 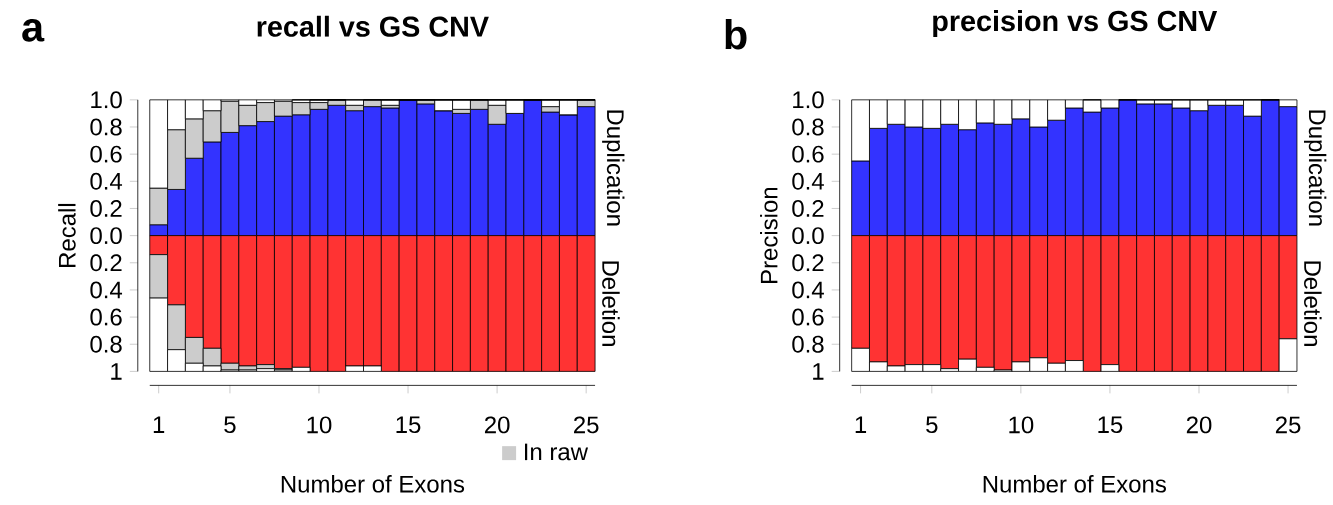 I want to click on y-axis-title: Precision, so click(x=769, y=235).